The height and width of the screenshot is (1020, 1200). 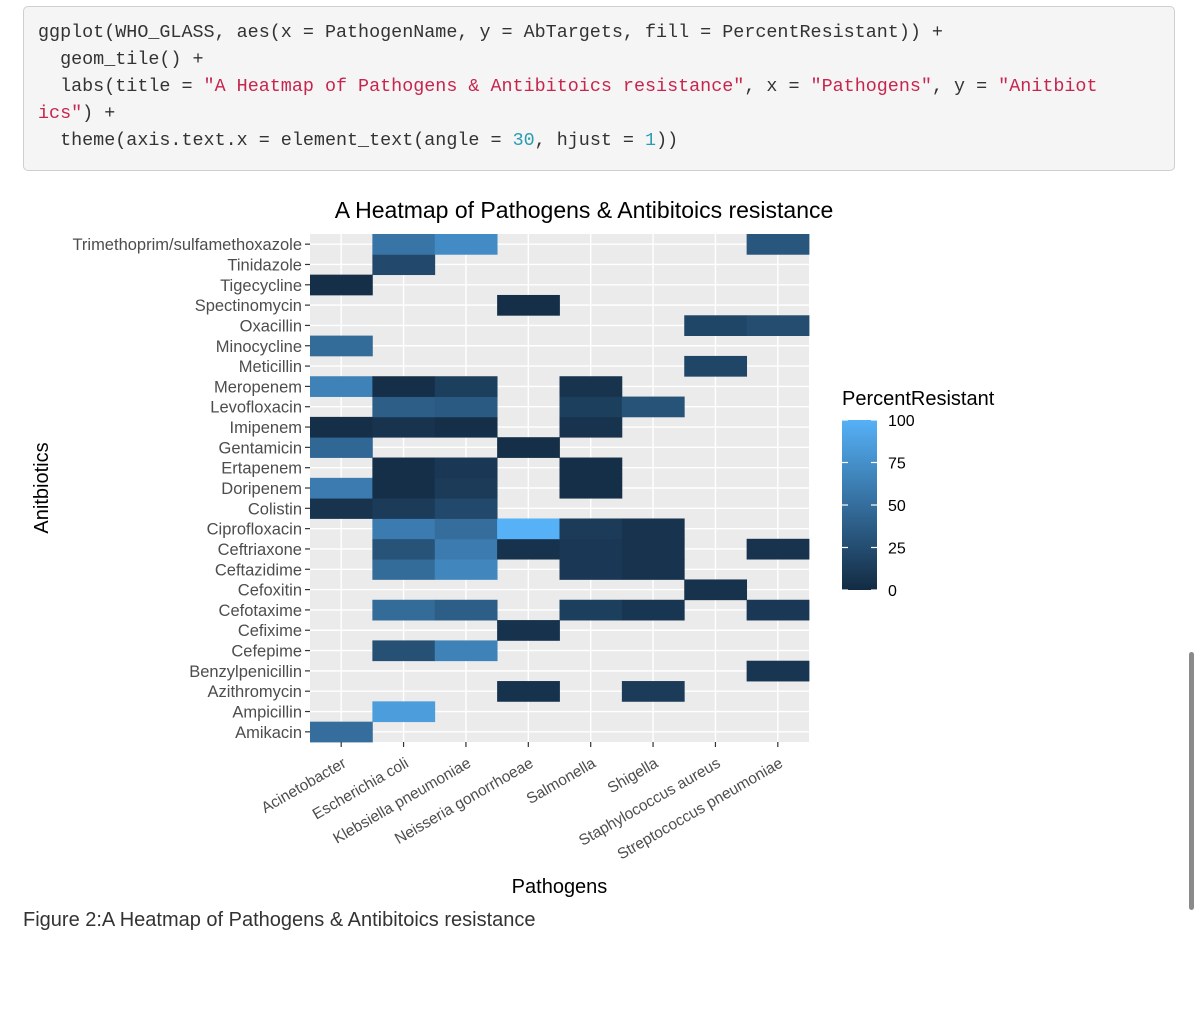 What do you see at coordinates (77, 113) in the screenshot?
I see `code-line-4: ics") +` at bounding box center [77, 113].